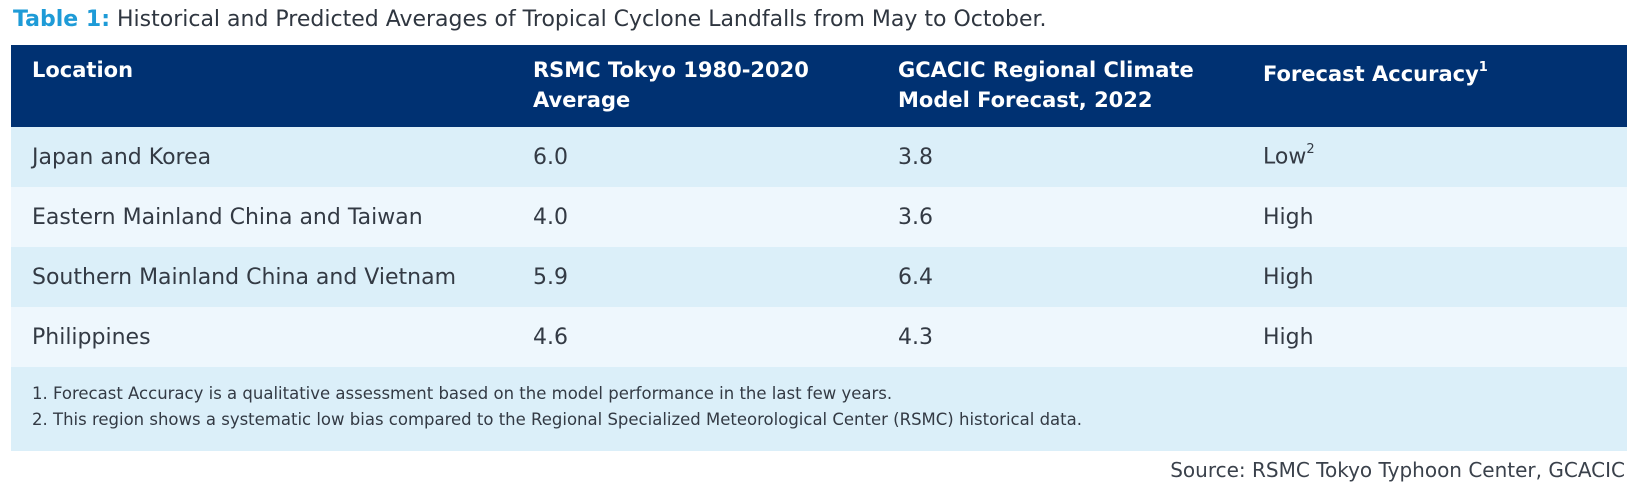 This screenshot has width=1633, height=504. What do you see at coordinates (1483, 67) in the screenshot?
I see `header-accuracy-footnote-mark: 1` at bounding box center [1483, 67].